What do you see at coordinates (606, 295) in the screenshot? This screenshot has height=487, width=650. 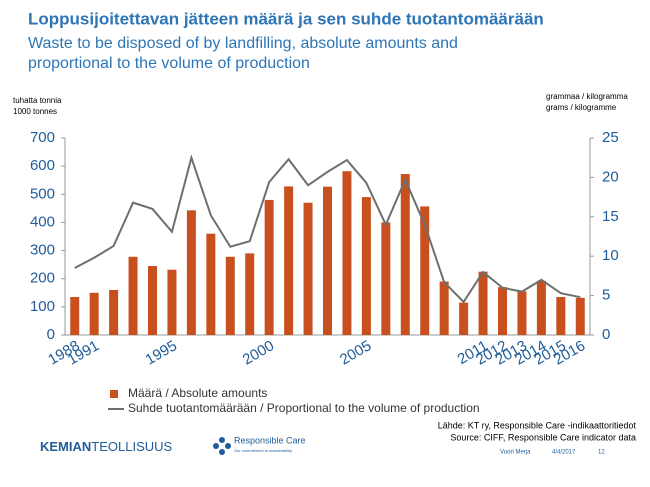 I see `y2-tick-label: 5` at bounding box center [606, 295].